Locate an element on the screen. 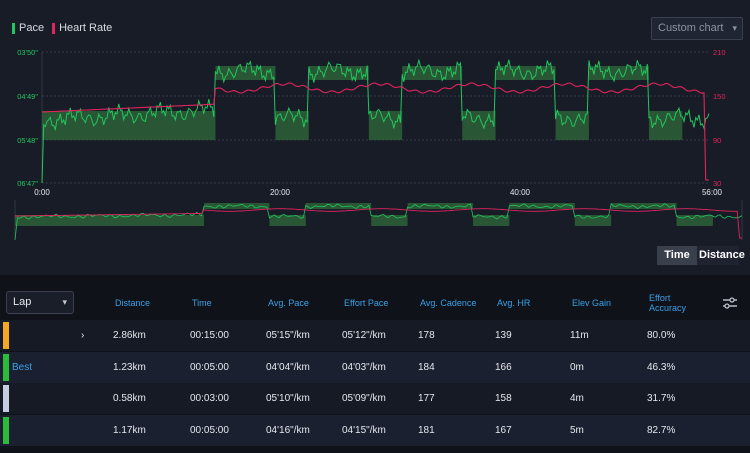 This screenshot has height=453, width=750. header-effort-accuracy: Effort Accuracy is located at coordinates (668, 303).